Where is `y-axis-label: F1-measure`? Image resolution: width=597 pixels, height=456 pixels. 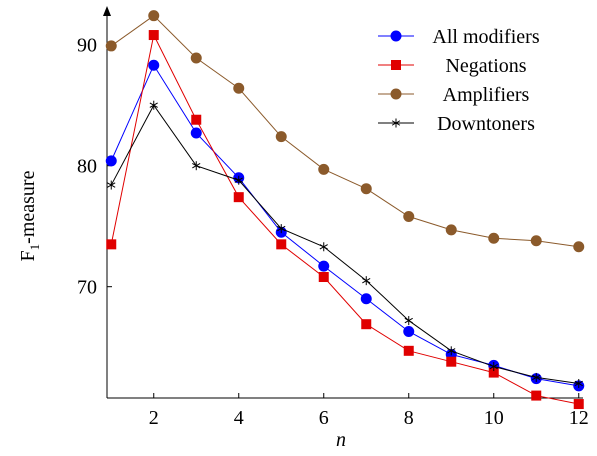 y-axis-label: F1-measure is located at coordinates (29, 215).